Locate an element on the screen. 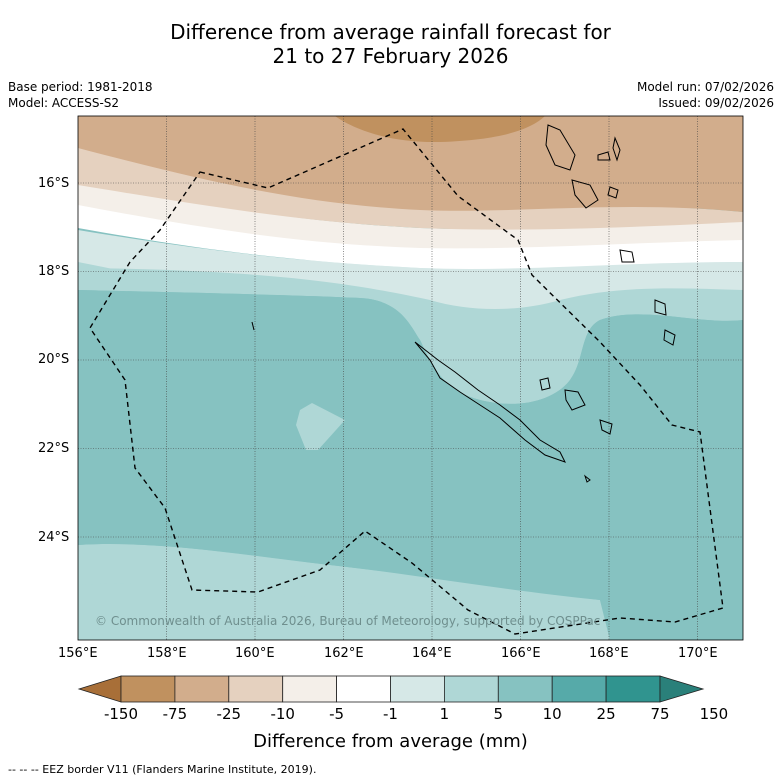 This screenshot has height=781, width=781. loyalty-island-mare is located at coordinates (606, 427).